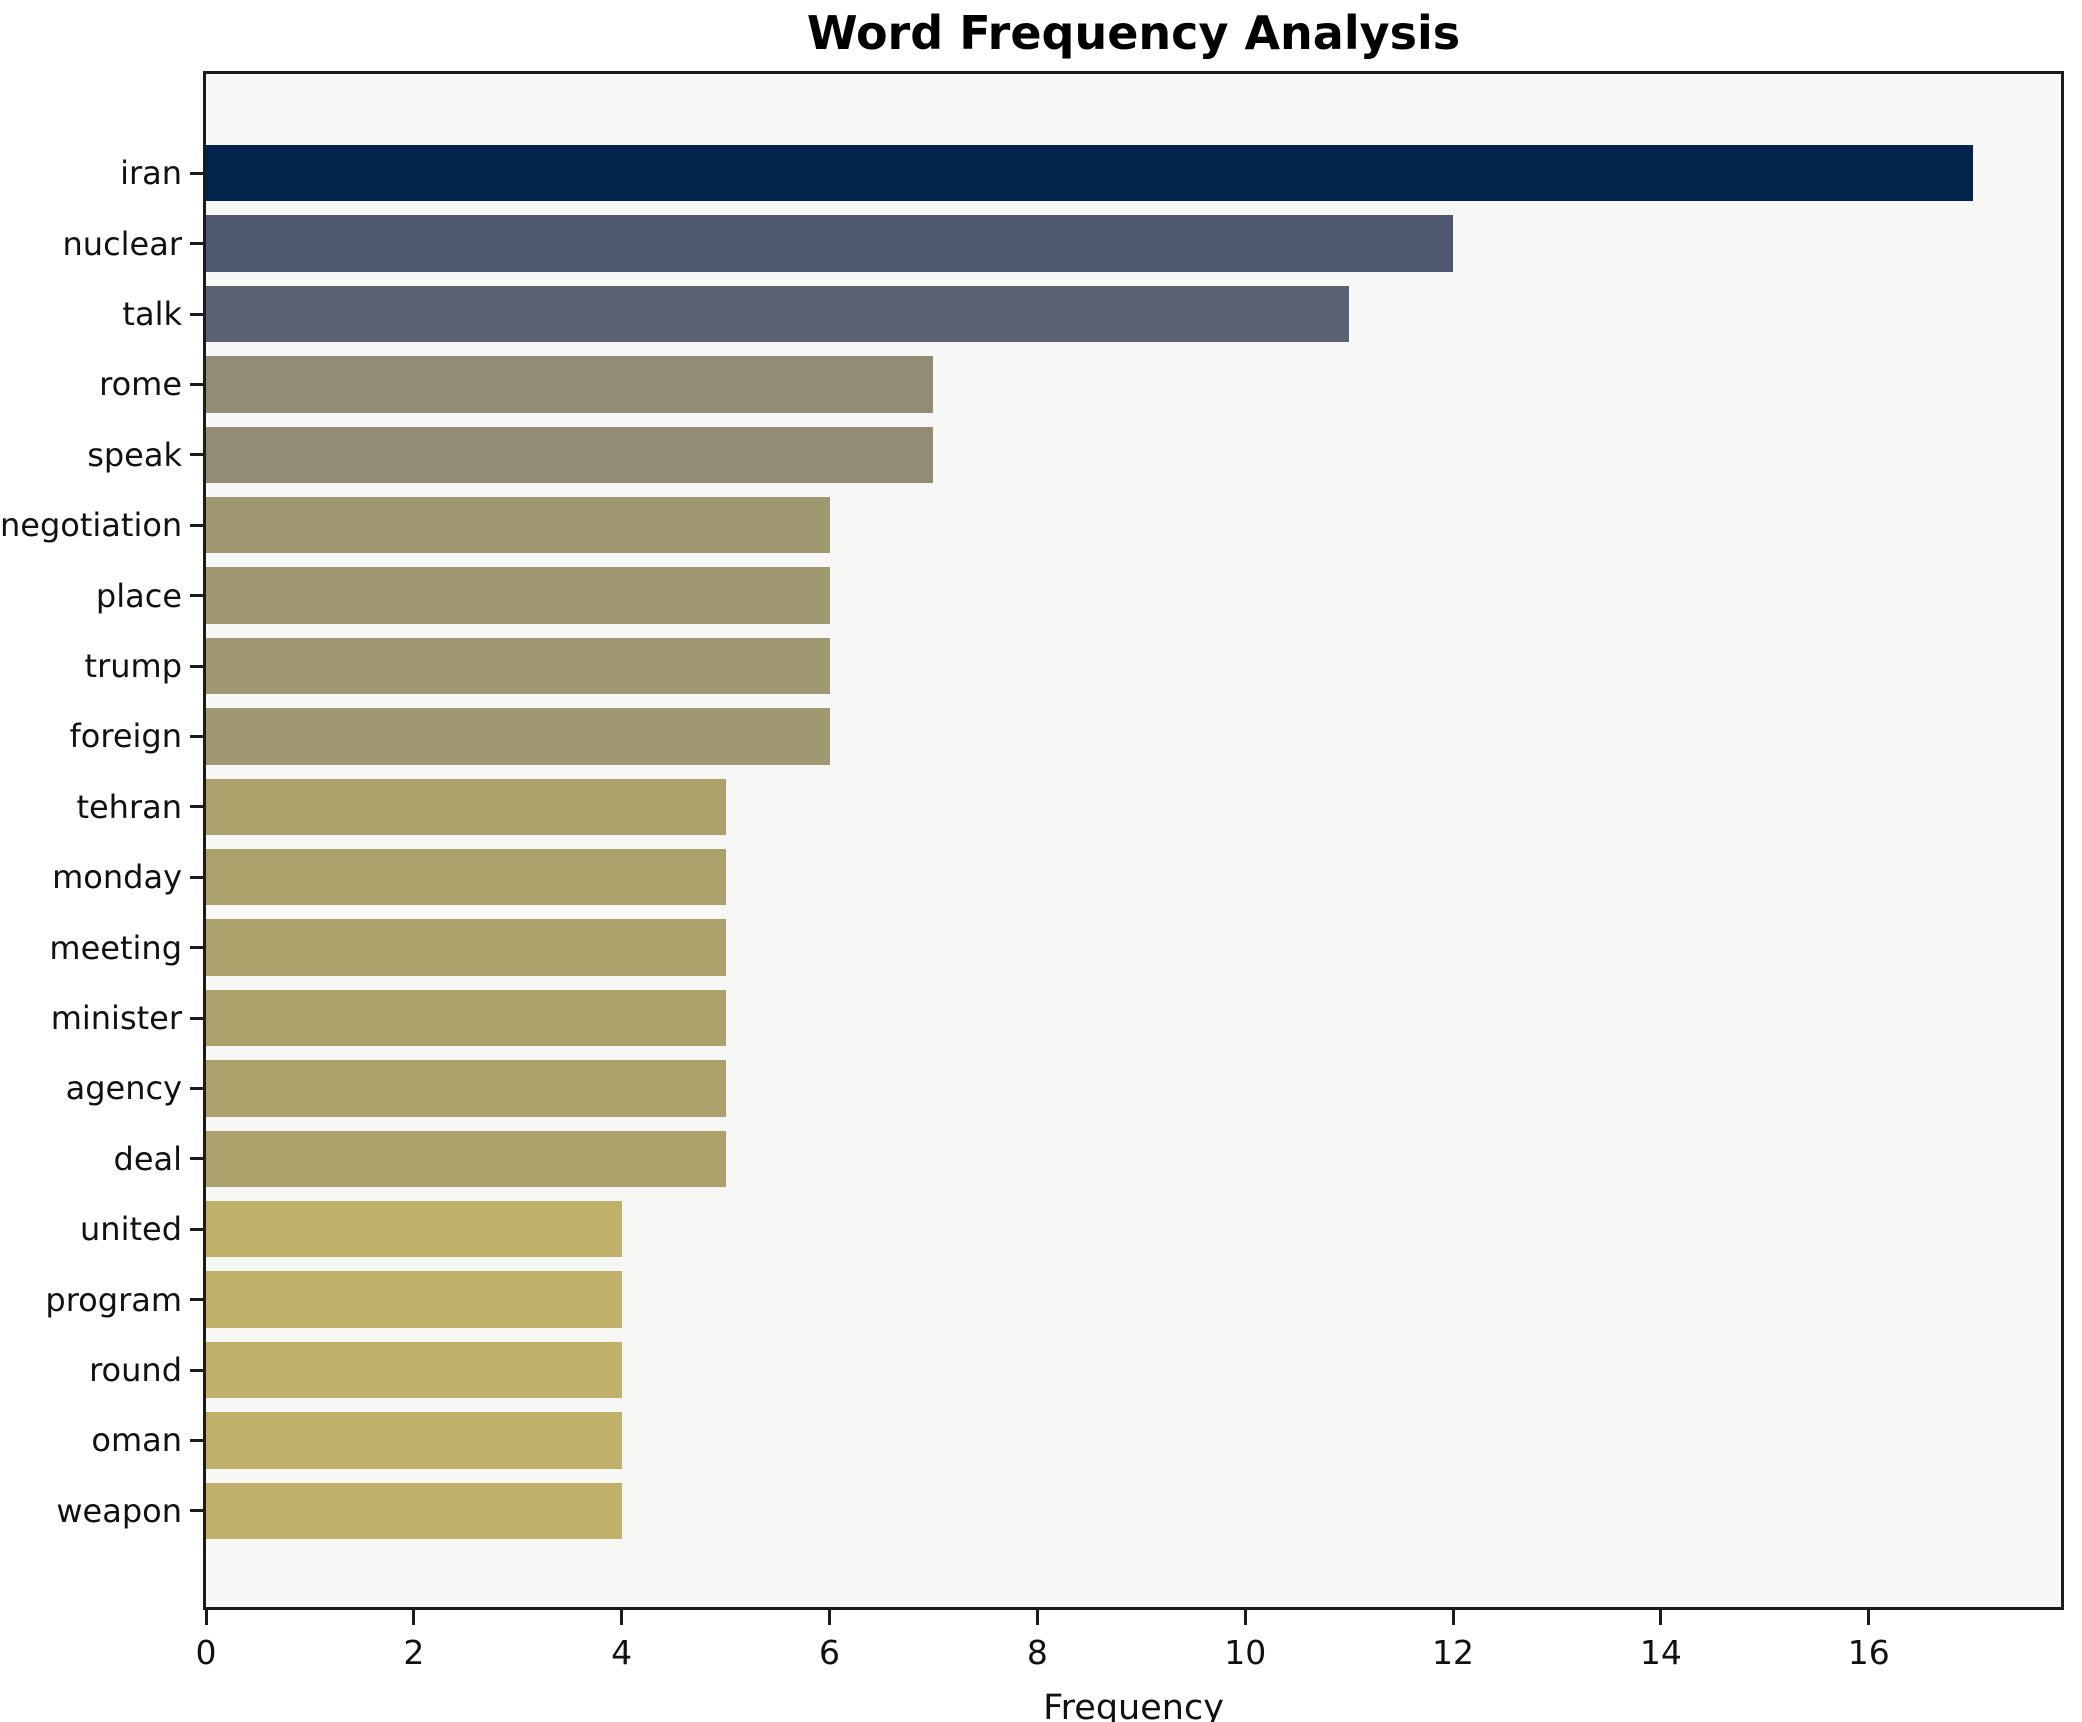 The width and height of the screenshot is (2082, 1722). I want to click on bar-trump, so click(518, 666).